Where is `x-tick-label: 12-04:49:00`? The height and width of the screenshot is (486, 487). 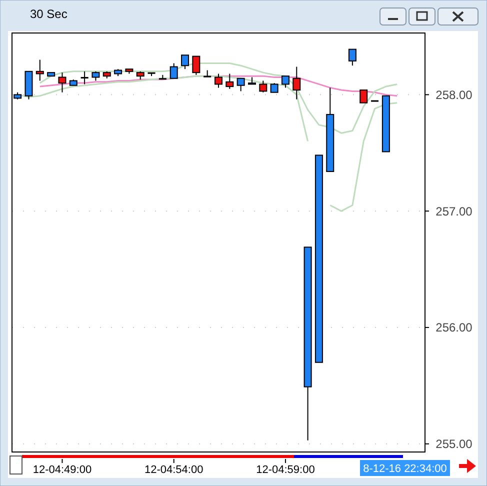
x-tick-label: 12-04:49:00 is located at coordinates (62, 470).